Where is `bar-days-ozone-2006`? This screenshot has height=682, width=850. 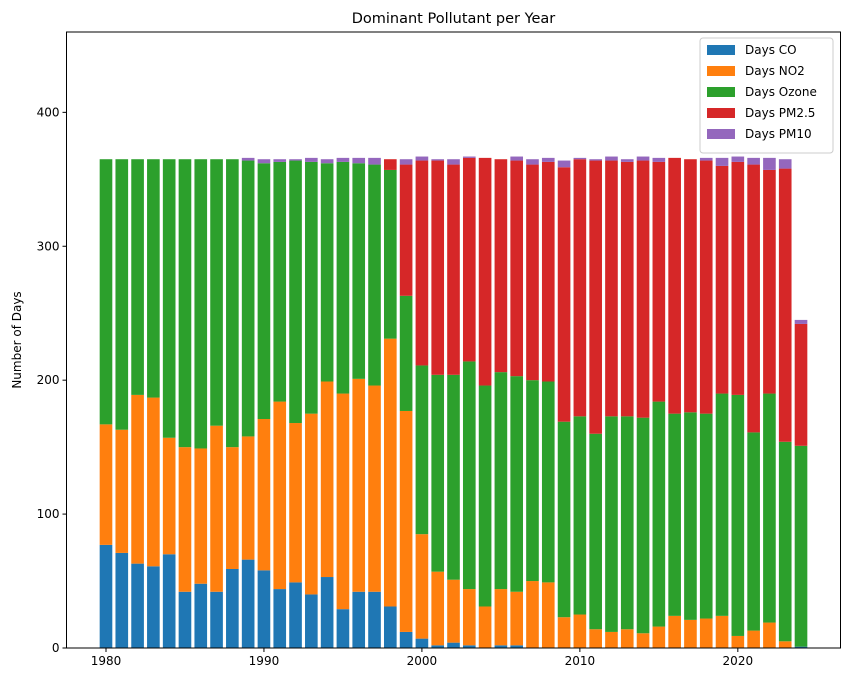
bar-days-ozone-2006 is located at coordinates (517, 484).